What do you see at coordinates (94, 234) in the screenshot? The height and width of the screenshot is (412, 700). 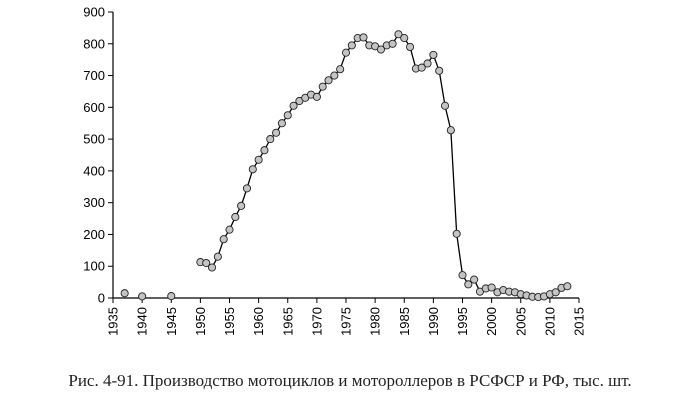 I see `y-tick-label: 200` at bounding box center [94, 234].